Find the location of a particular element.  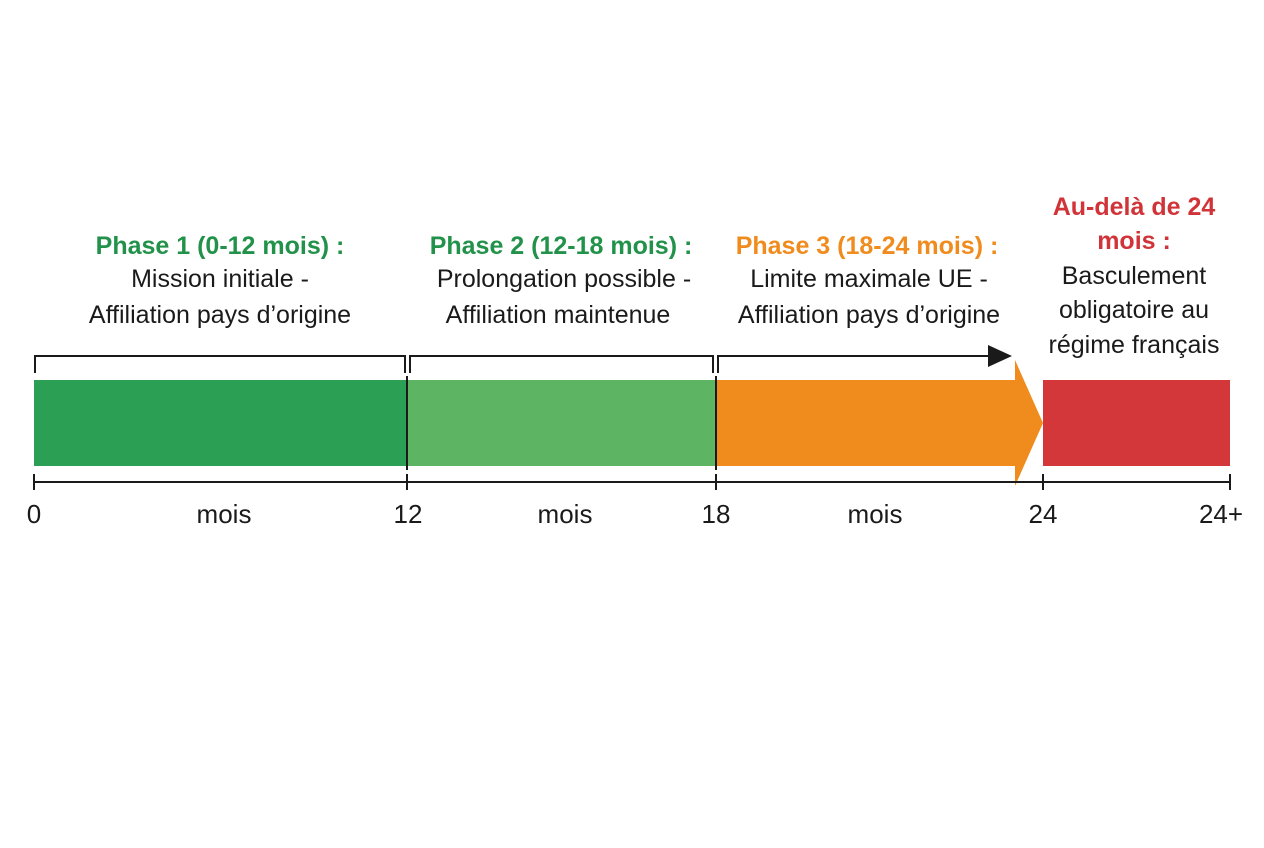

phase2-desc-line1: Prolongation possible - is located at coordinates (564, 279).